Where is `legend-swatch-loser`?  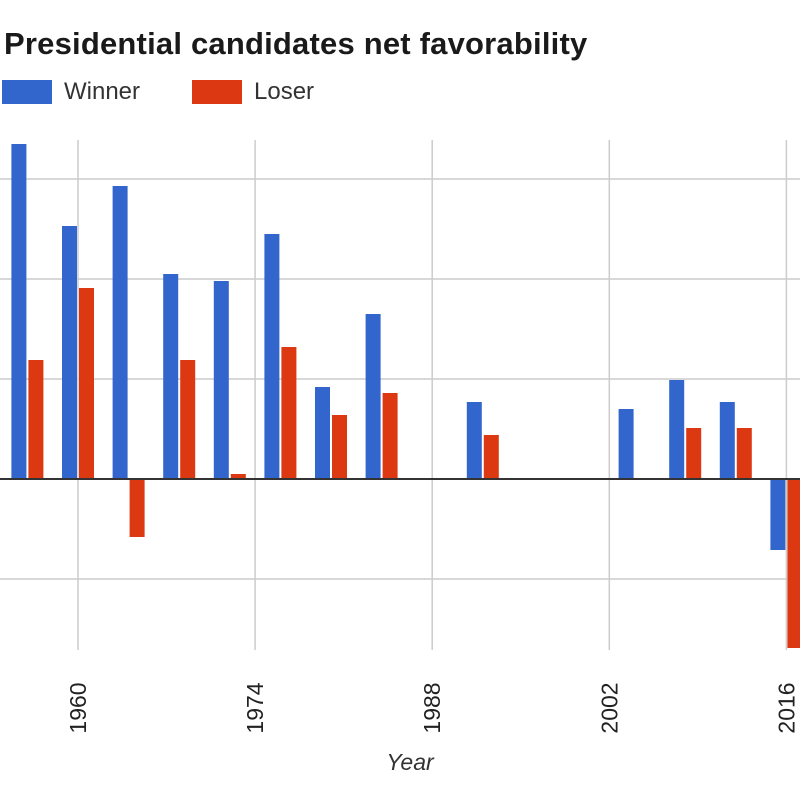 legend-swatch-loser is located at coordinates (217, 92).